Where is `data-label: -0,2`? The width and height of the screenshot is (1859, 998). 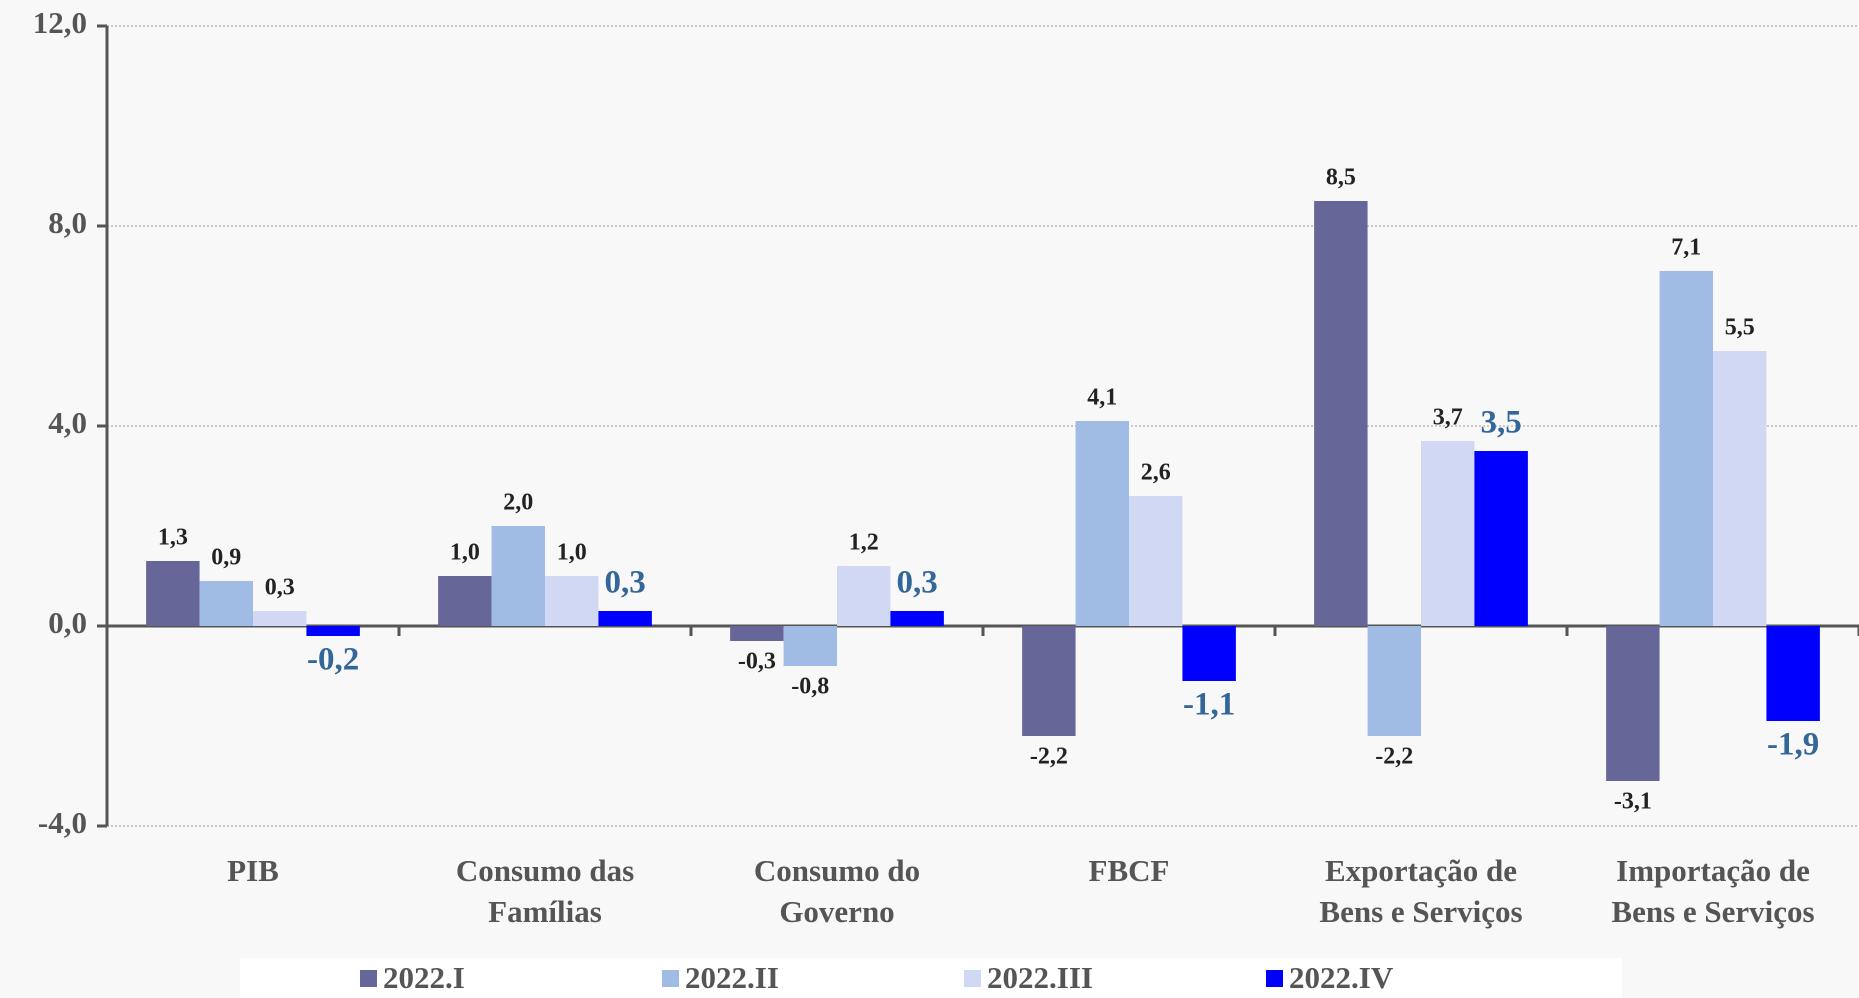
data-label: -0,2 is located at coordinates (333, 660).